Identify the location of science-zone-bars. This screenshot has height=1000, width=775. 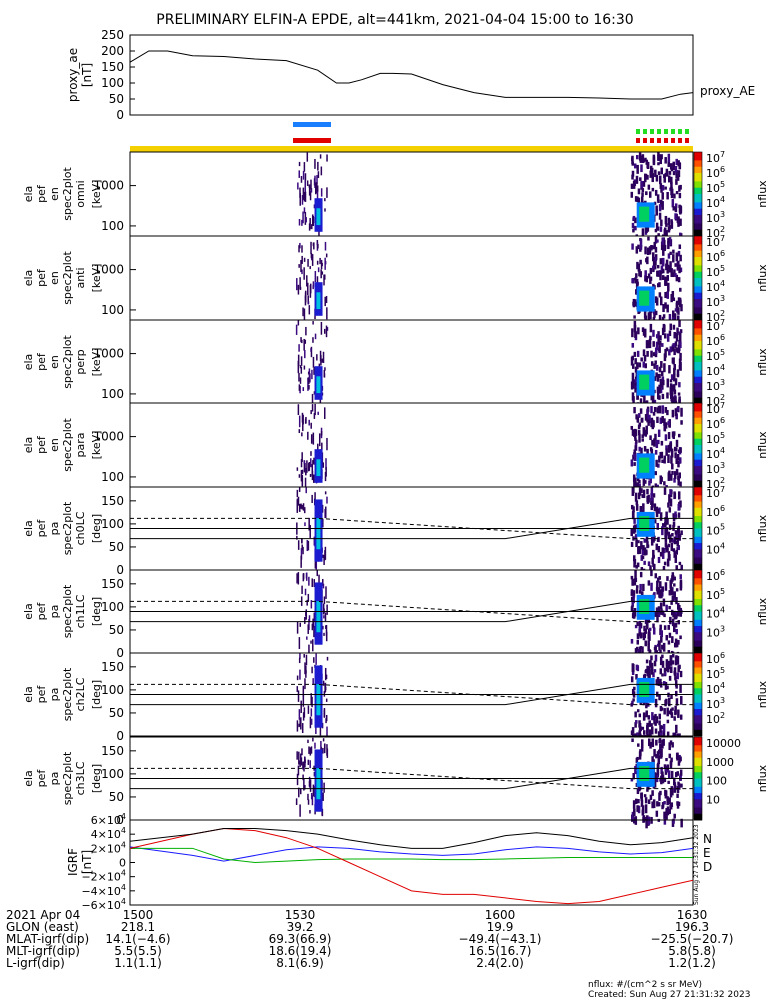
(411, 137).